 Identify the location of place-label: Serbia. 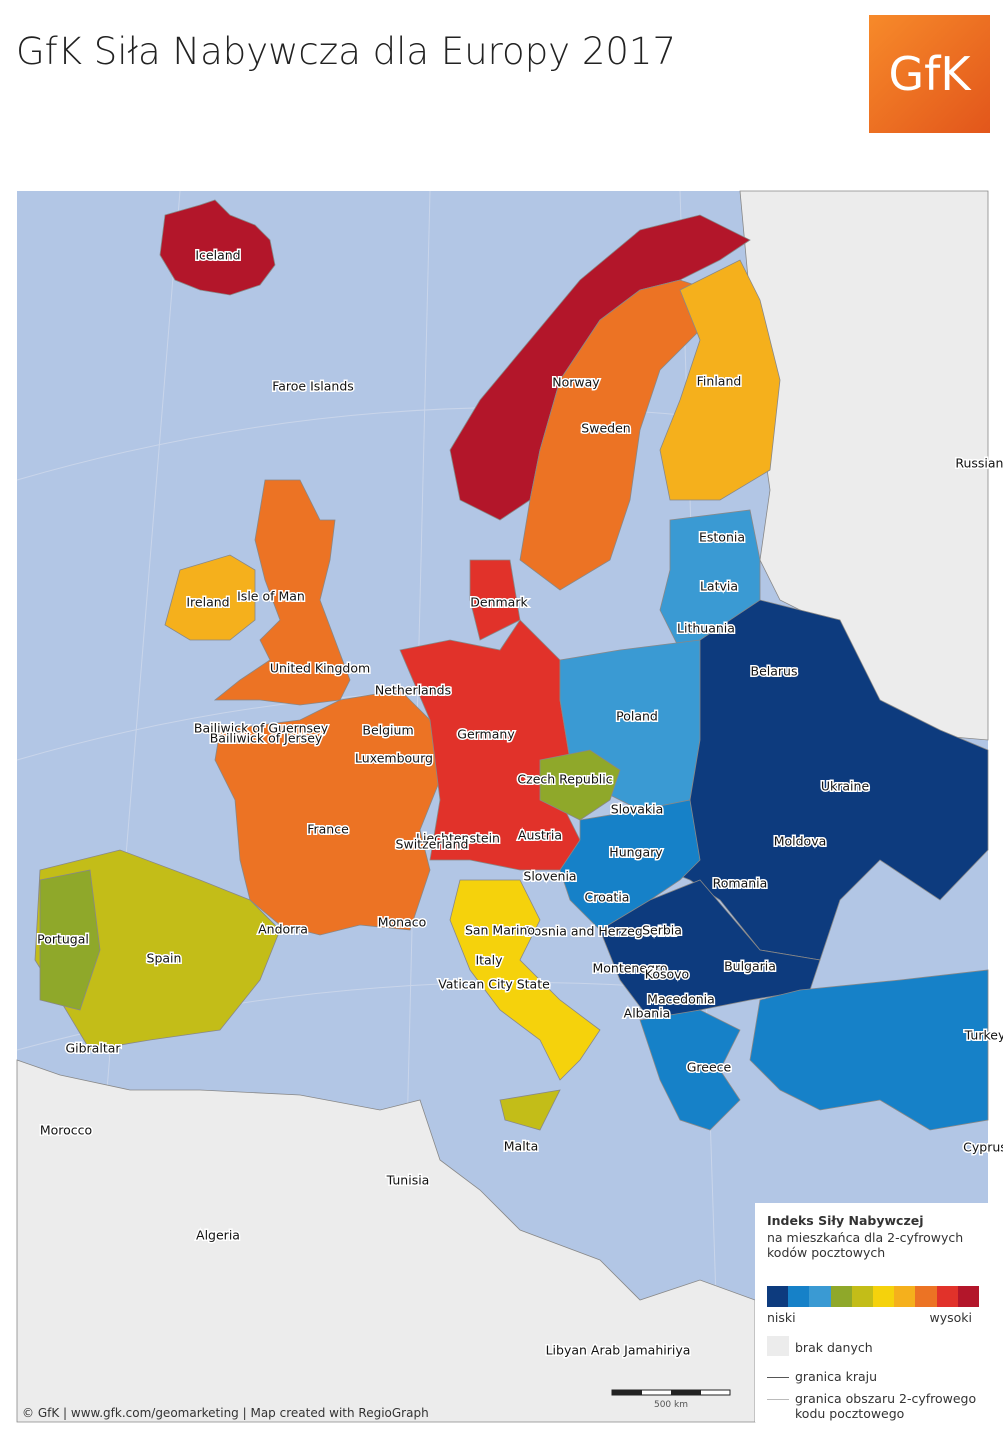
(662, 930).